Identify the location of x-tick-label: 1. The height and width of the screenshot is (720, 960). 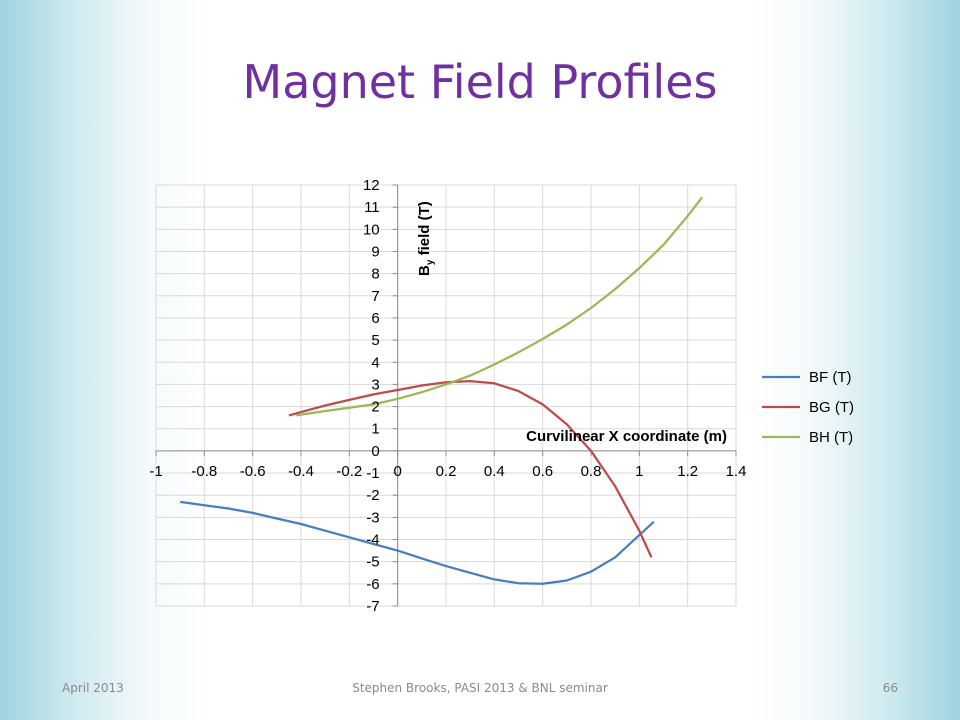
(639, 471).